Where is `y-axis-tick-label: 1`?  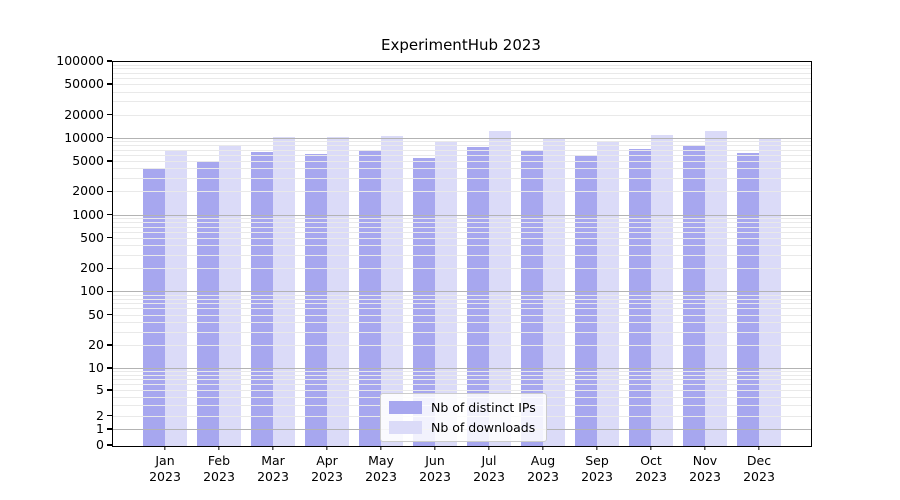
y-axis-tick-label: 1 is located at coordinates (100, 428).